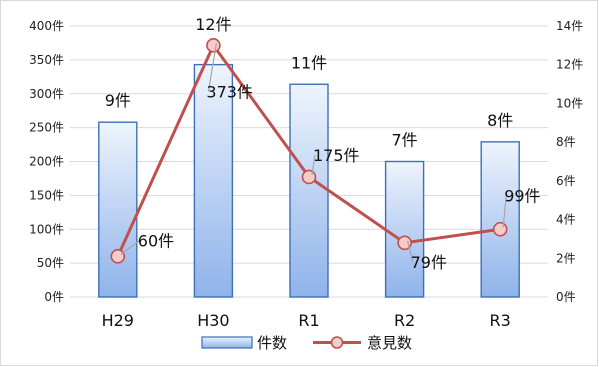  What do you see at coordinates (566, 142) in the screenshot?
I see `right-tick-label: 8件` at bounding box center [566, 142].